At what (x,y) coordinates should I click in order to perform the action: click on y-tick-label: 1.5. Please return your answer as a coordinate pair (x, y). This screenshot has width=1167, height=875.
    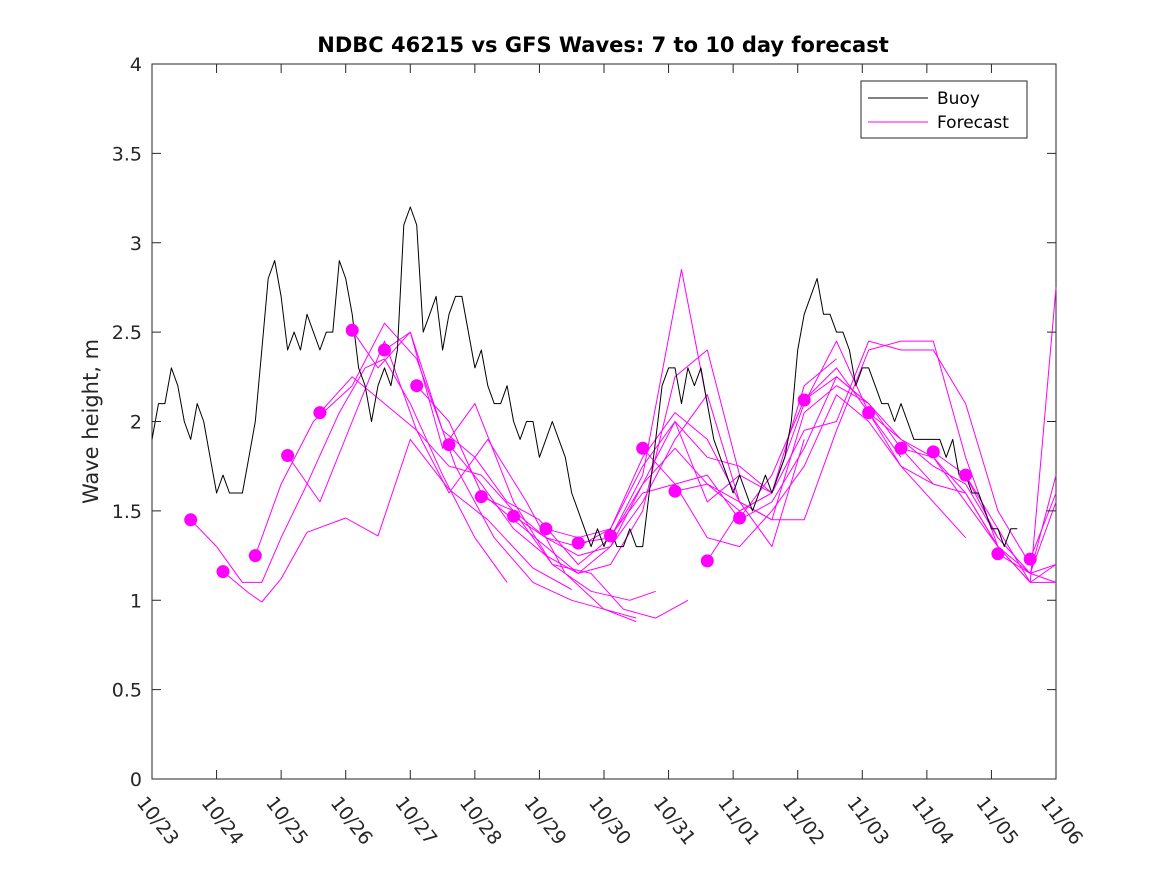
    Looking at the image, I should click on (127, 512).